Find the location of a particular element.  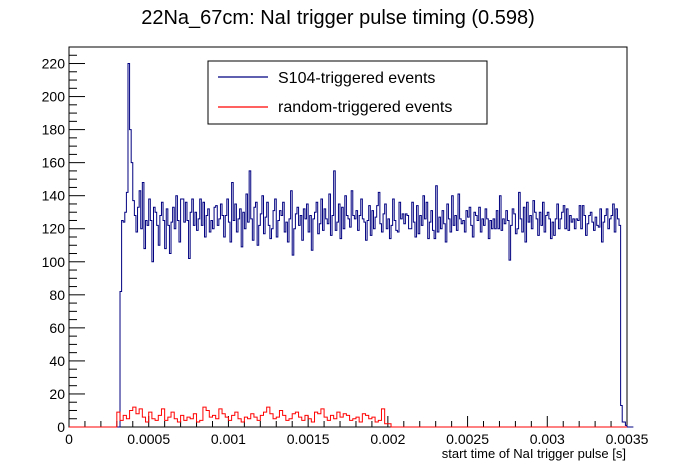

x-tick-label: 0.002 is located at coordinates (387, 439).